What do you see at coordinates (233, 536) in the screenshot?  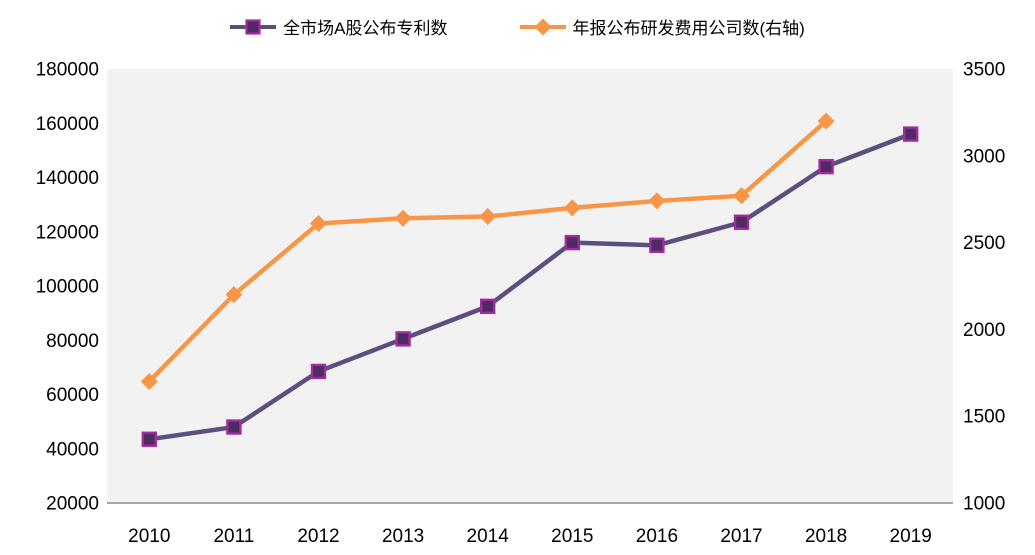 I see `x-tick-label: 2011` at bounding box center [233, 536].